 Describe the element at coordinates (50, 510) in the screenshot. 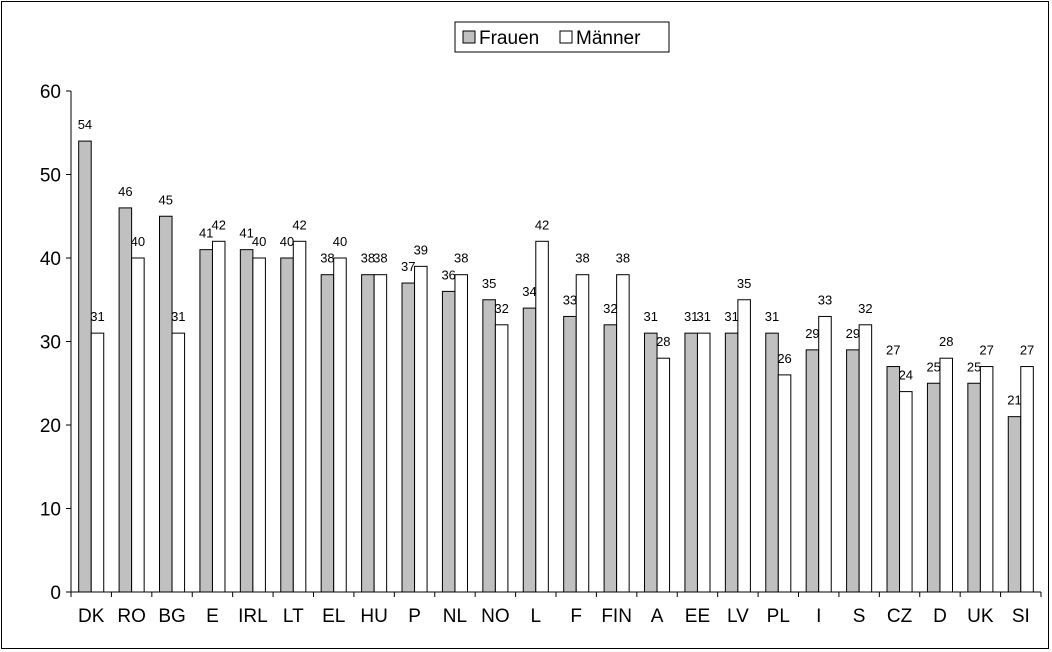

I see `y-tick-label: 10` at that location.